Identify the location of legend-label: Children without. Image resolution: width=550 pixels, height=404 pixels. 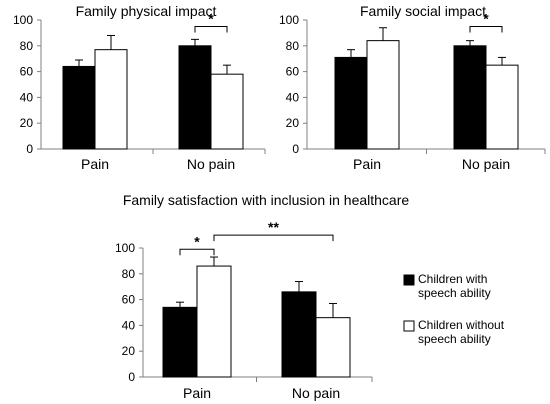
(461, 325).